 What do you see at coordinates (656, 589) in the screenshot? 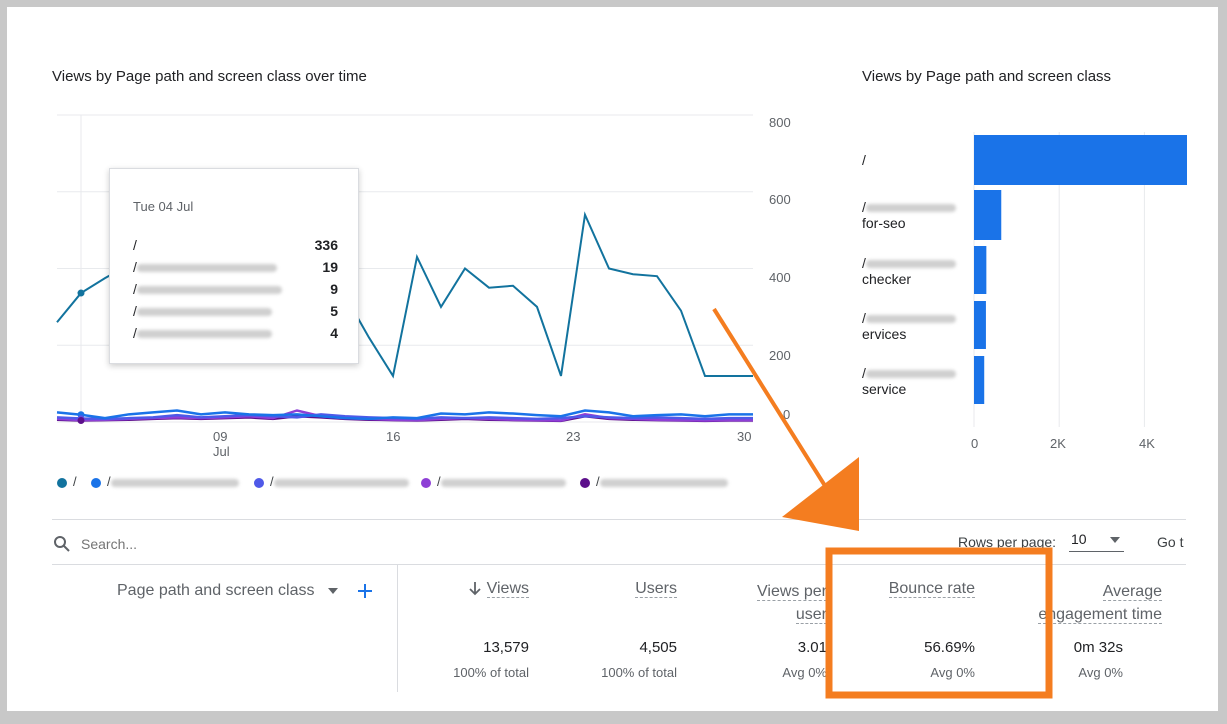
I see `column-header-users: Users` at bounding box center [656, 589].